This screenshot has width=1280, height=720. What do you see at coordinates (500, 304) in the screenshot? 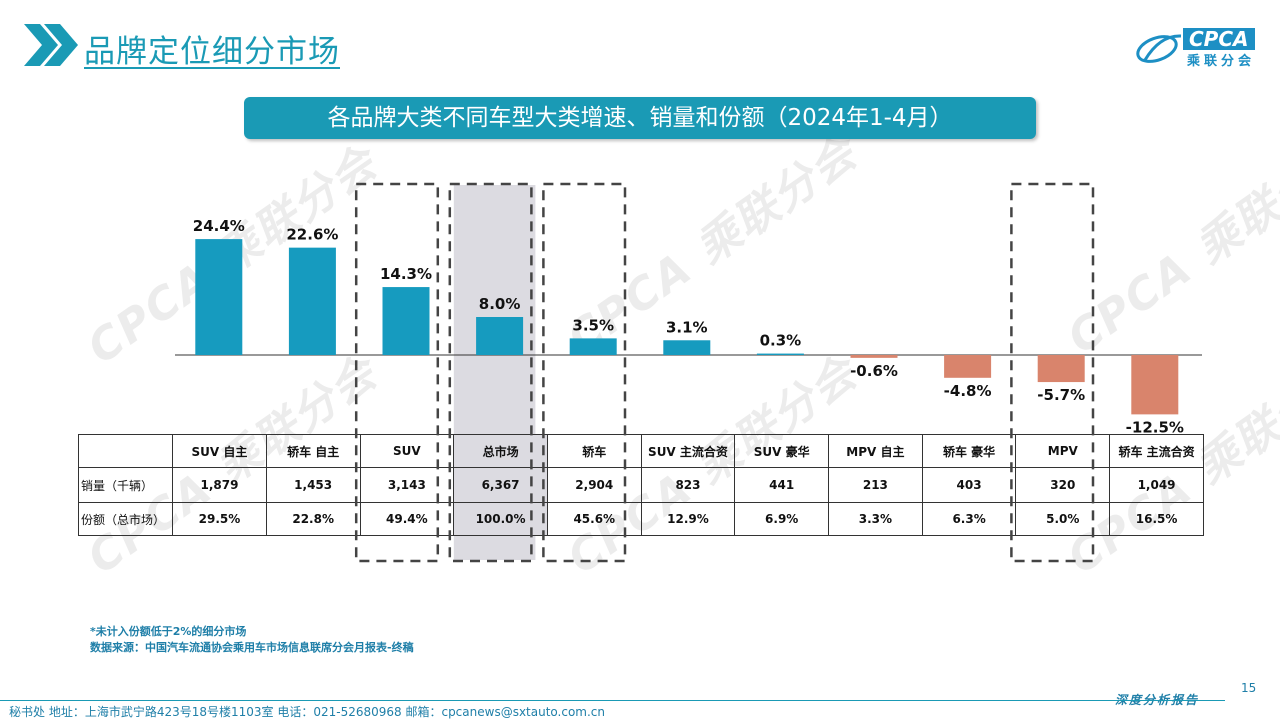
I see `bar-value-label: 8.0%` at bounding box center [500, 304].